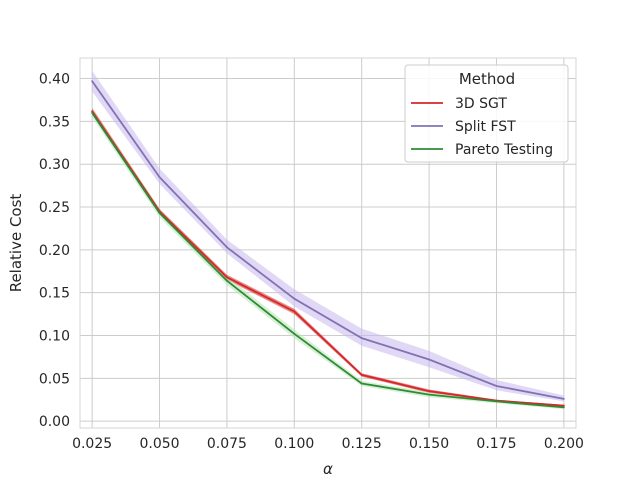  I want to click on legend-label: Split FST, so click(485, 127).